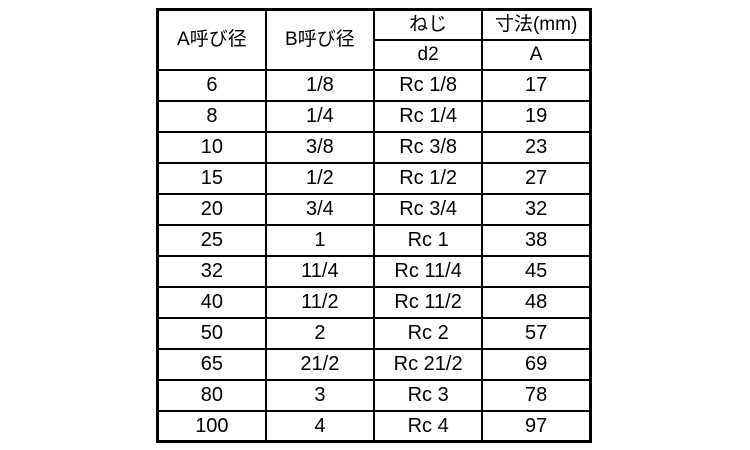 The image size is (750, 450). What do you see at coordinates (536, 271) in the screenshot?
I see `cell-dimension-a: 45` at bounding box center [536, 271].